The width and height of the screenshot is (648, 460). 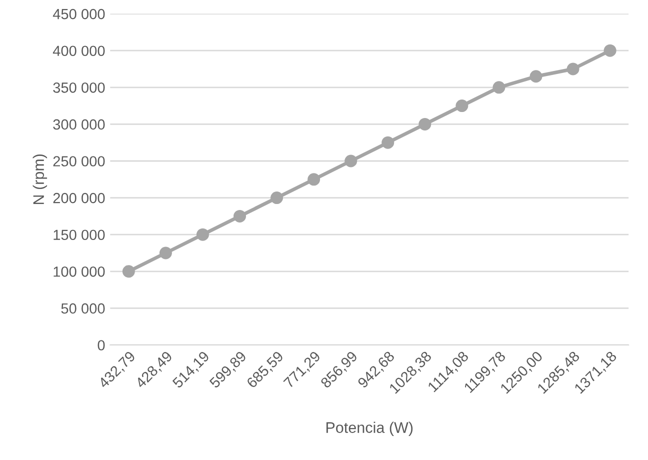 What do you see at coordinates (83, 308) in the screenshot?
I see `y-tick-label: 50 000` at bounding box center [83, 308].